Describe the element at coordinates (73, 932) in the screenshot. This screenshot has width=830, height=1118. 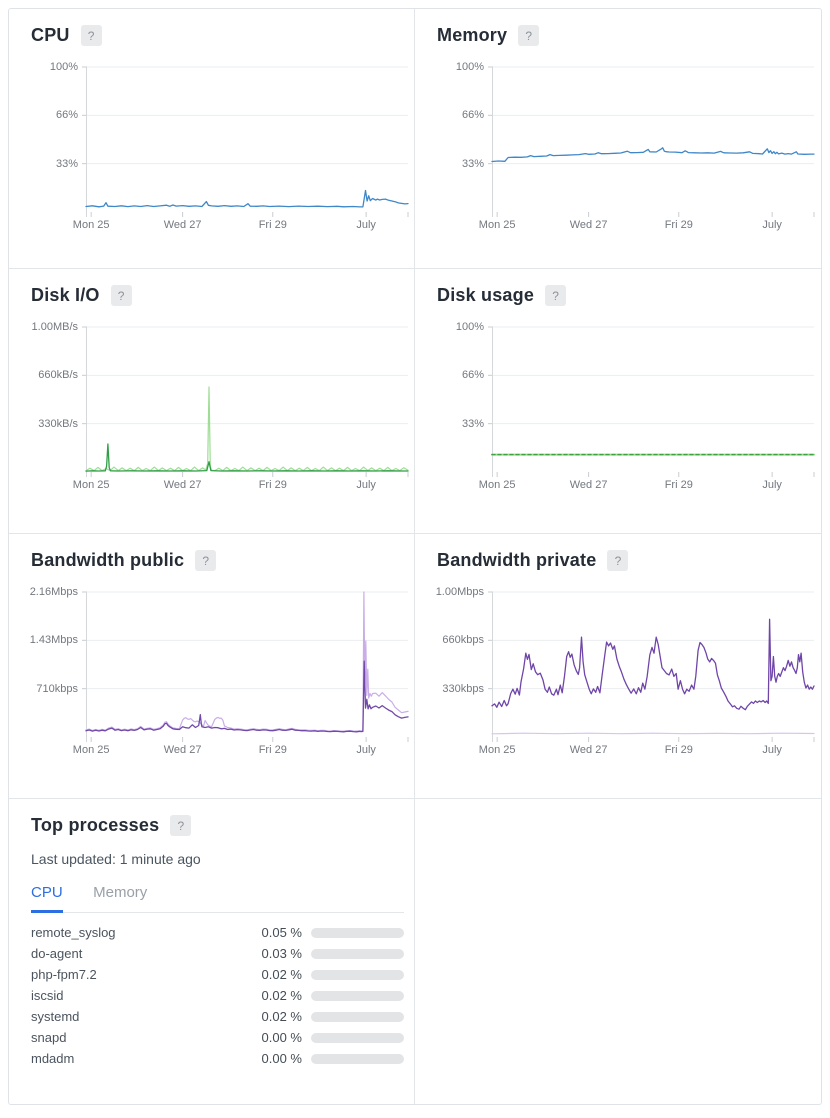
I see `process-name: remote_syslog` at that location.